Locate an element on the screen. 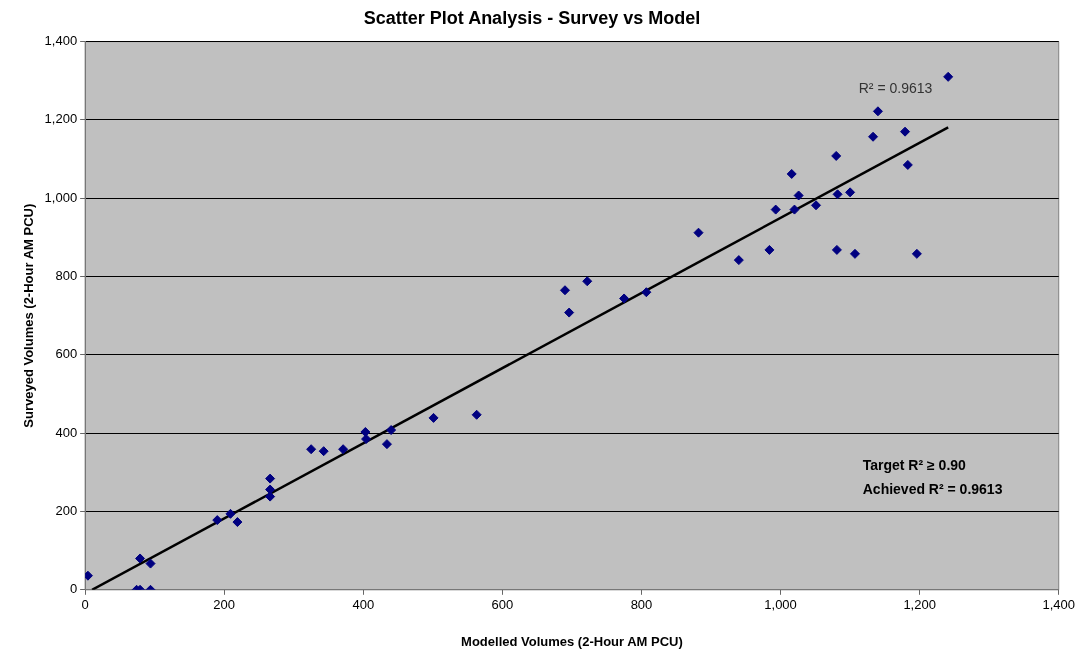  annotation: Achieved R² = 0.9613 is located at coordinates (932, 488).